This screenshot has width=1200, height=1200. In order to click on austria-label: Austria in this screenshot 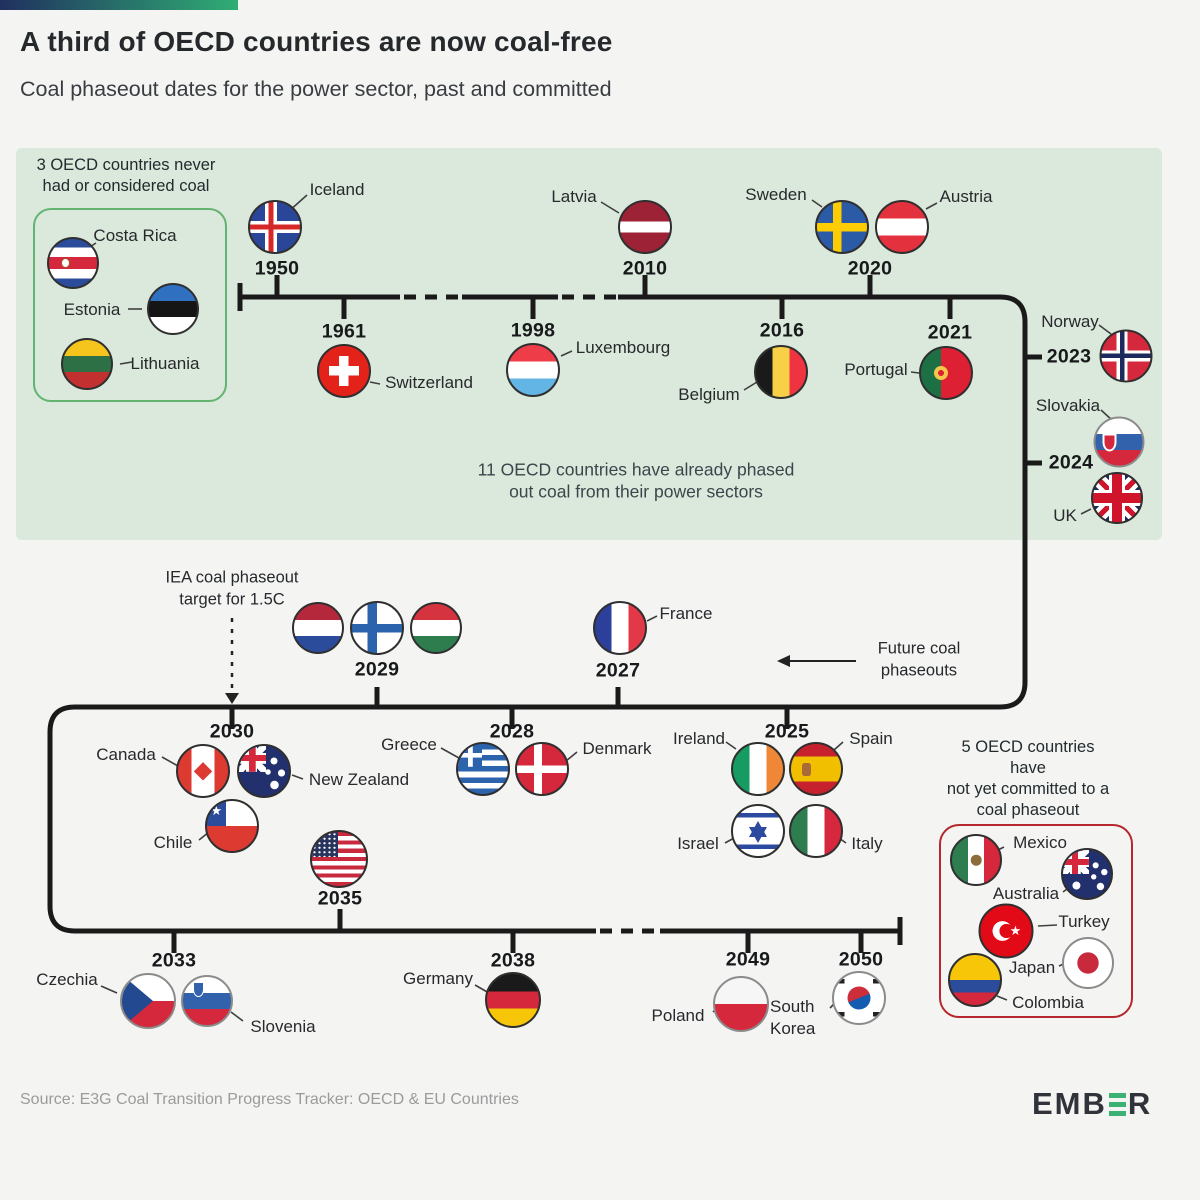, I will do `click(966, 196)`.